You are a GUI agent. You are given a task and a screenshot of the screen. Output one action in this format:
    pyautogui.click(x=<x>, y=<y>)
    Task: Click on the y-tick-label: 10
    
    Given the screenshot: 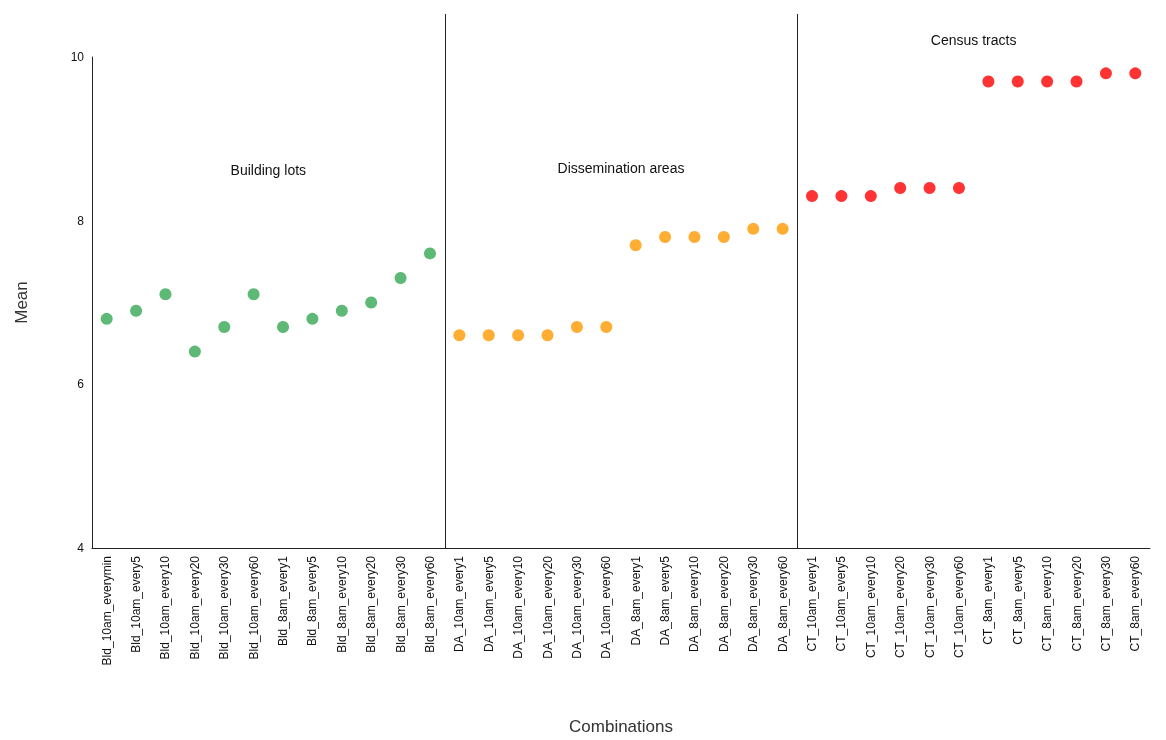 What is the action you would take?
    pyautogui.click(x=77, y=57)
    